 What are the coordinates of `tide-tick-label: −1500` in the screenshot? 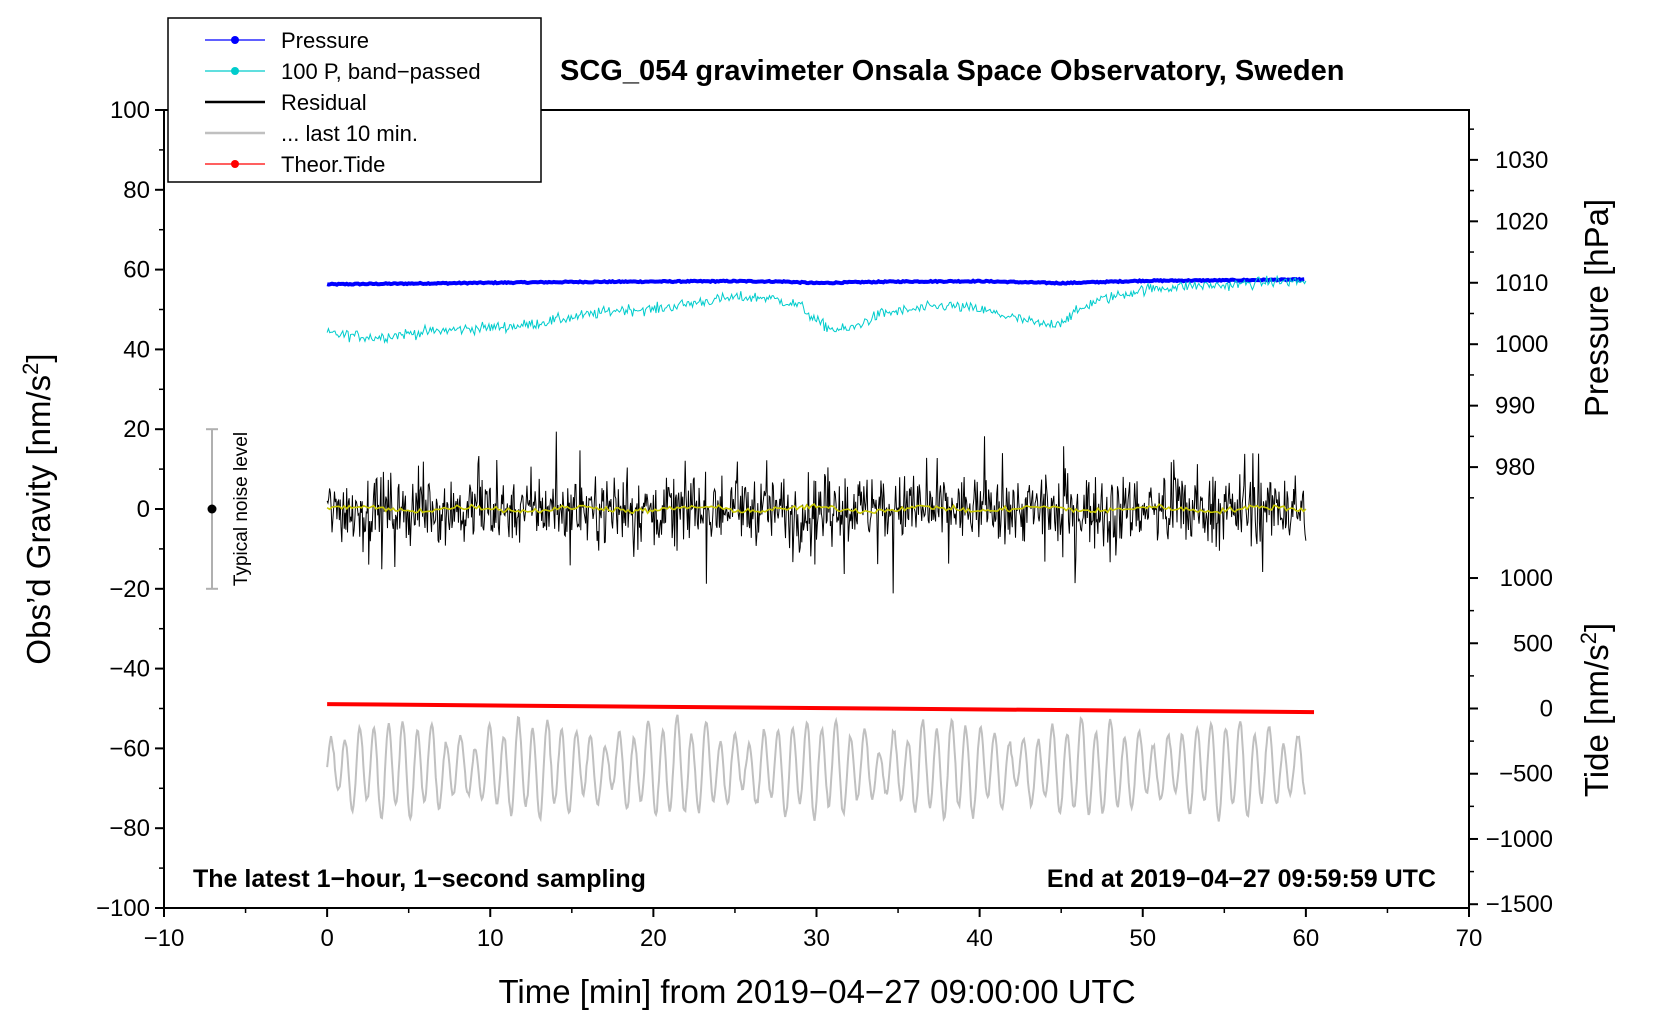 It's located at (1519, 904).